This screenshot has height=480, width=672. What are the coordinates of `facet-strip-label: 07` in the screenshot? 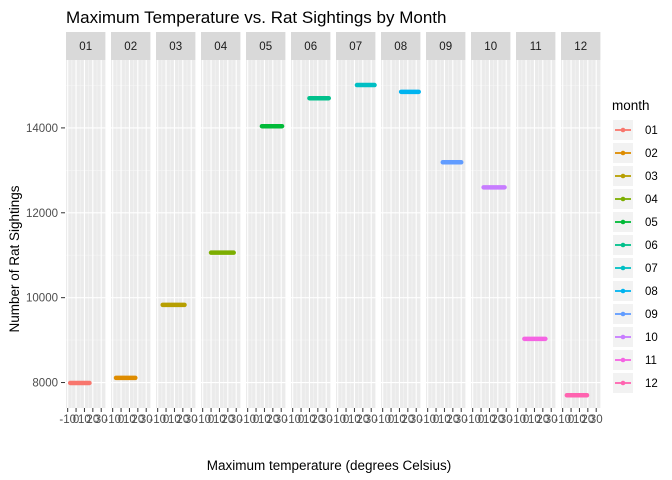 It's located at (355, 47).